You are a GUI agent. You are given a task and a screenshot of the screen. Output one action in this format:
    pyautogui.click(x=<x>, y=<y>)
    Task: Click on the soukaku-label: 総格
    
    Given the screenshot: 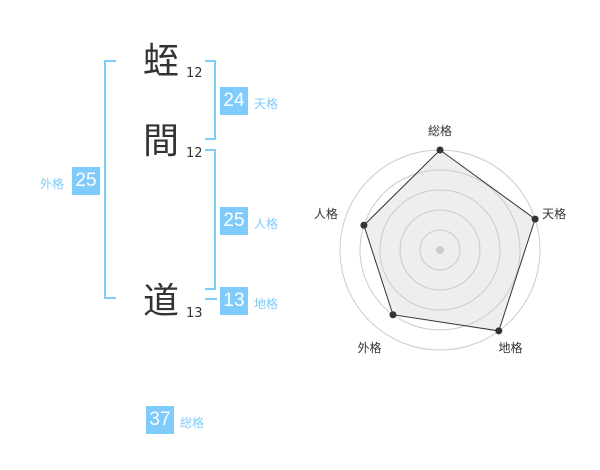 What is the action you would take?
    pyautogui.click(x=192, y=423)
    